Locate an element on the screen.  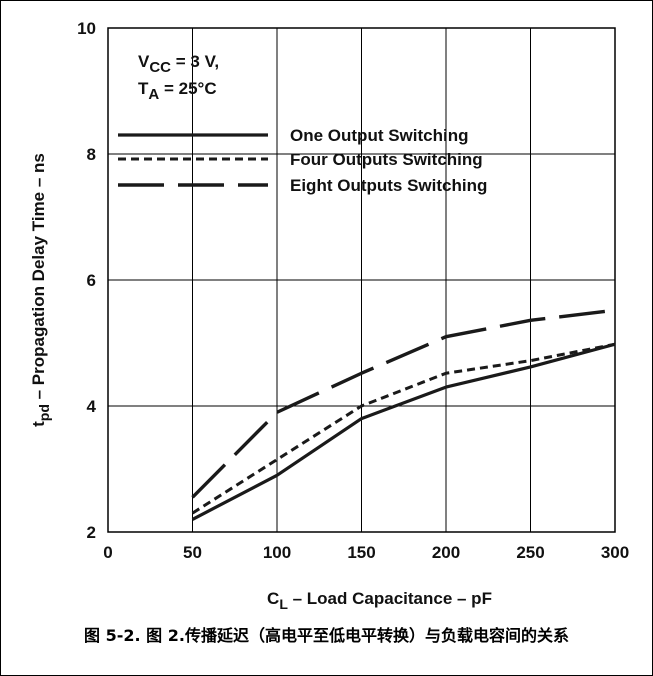
y-axis-label: tpd – Propagation Delay Time – ns is located at coordinates (40, 290).